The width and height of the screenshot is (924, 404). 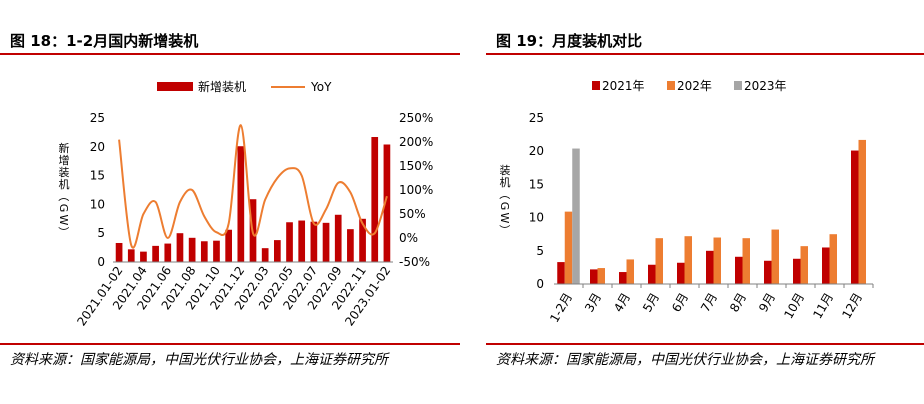 What do you see at coordinates (416, 118) in the screenshot?
I see `y2-tick-label: 250%` at bounding box center [416, 118].